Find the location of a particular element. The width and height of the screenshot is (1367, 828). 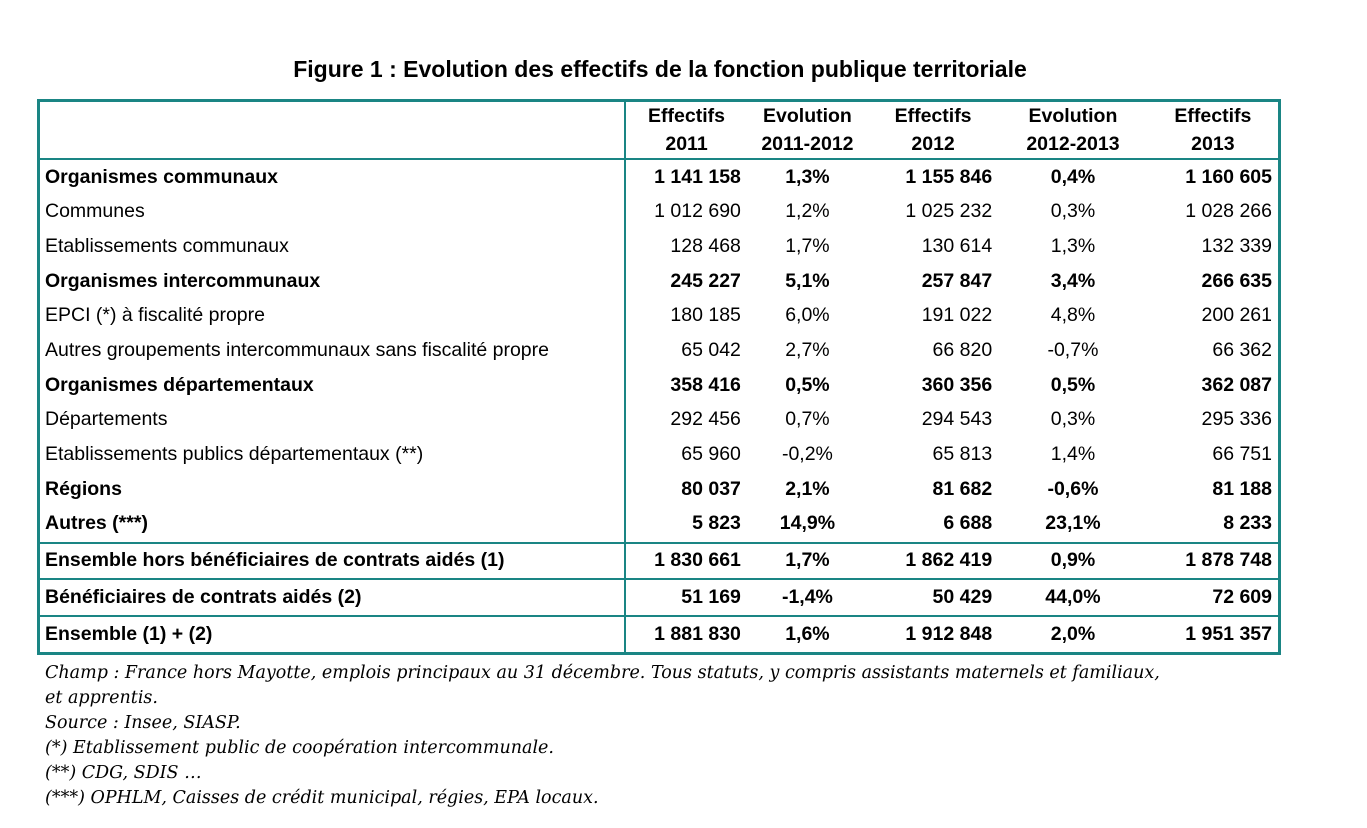

cell-effectifs-2011: 65 960 is located at coordinates (711, 454).